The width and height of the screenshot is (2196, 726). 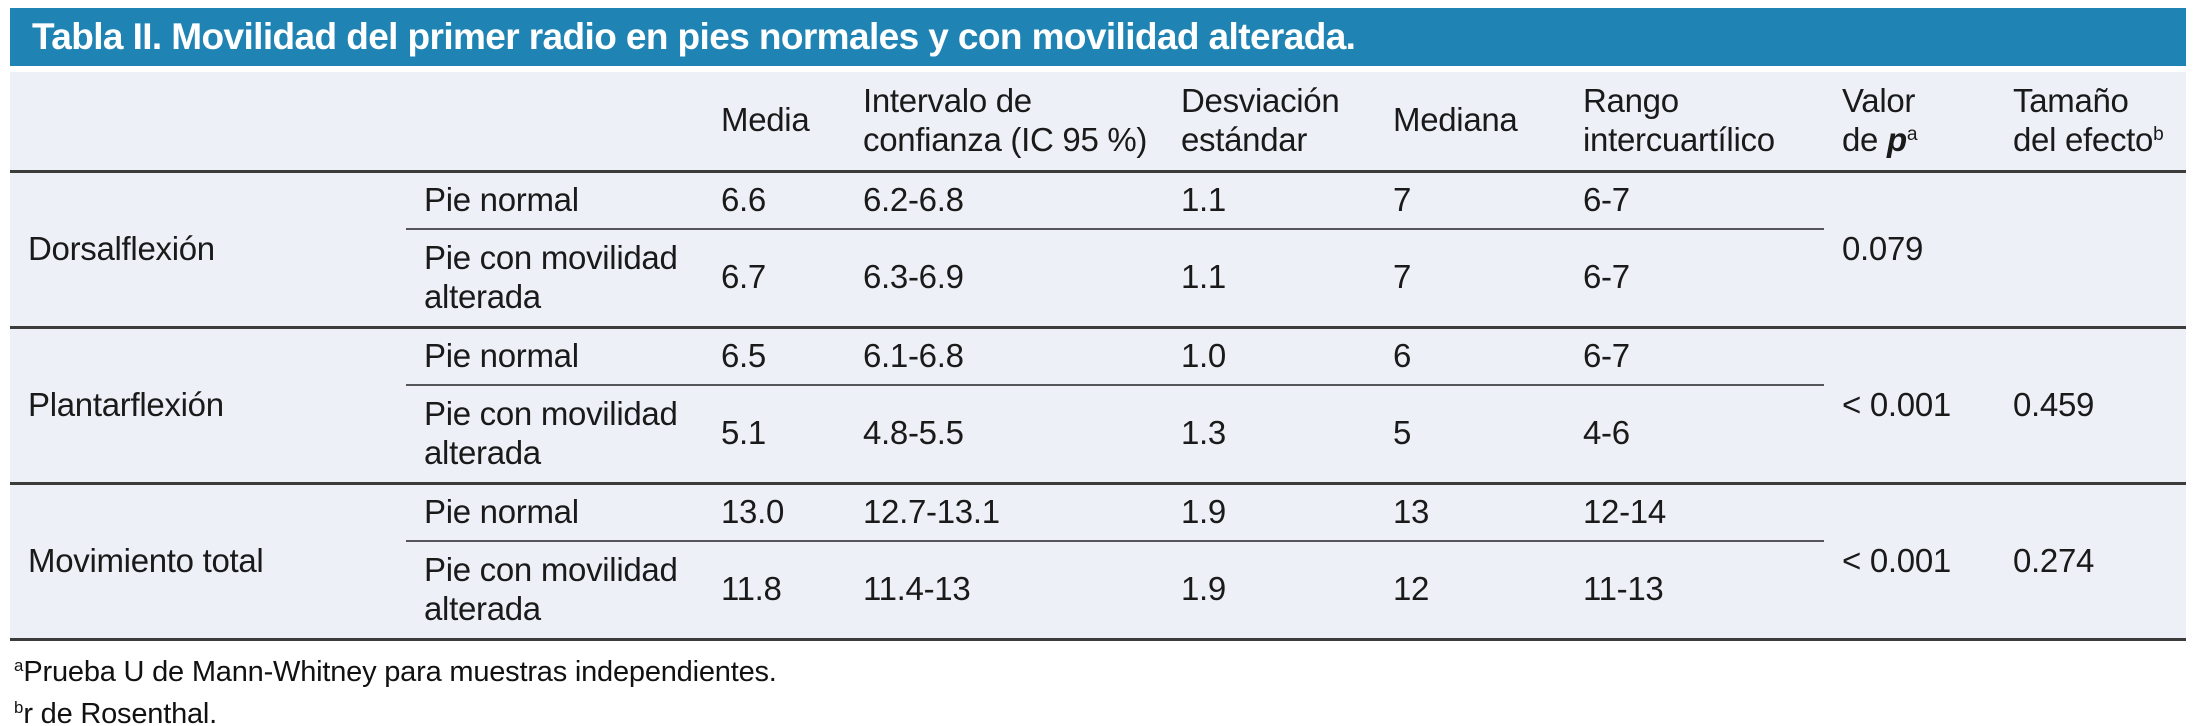 I want to click on confidence-interval-cell: 6.1-6.8, so click(x=1004, y=356).